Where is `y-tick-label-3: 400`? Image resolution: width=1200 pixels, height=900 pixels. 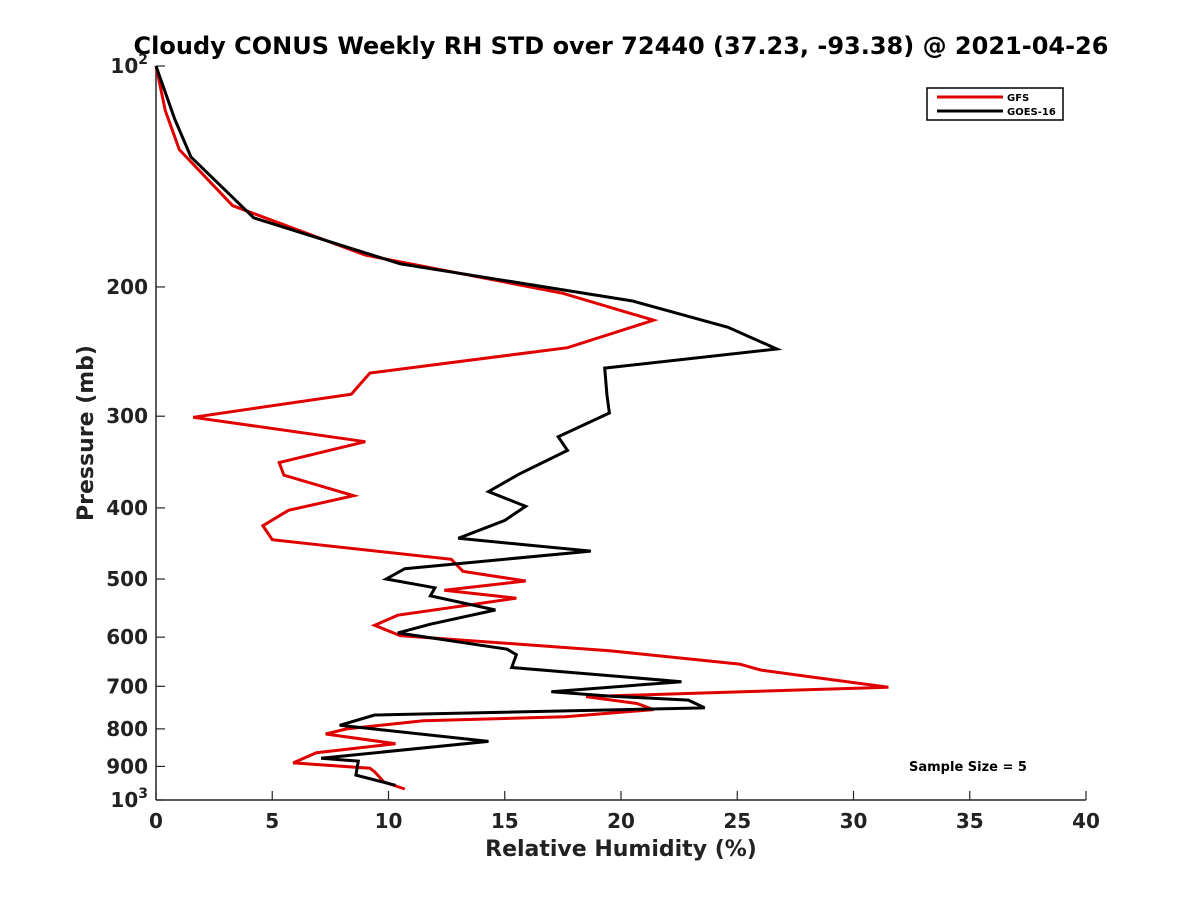
y-tick-label-3: 400 is located at coordinates (127, 508).